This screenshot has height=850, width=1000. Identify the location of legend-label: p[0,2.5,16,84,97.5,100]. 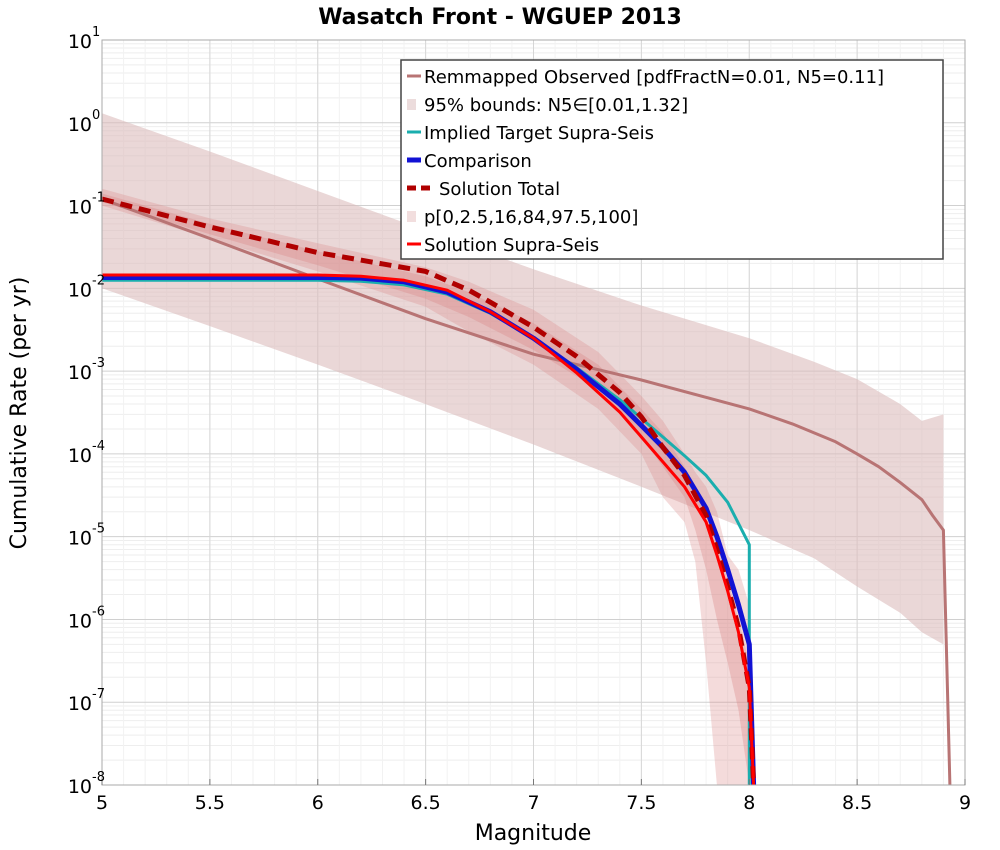
(531, 217).